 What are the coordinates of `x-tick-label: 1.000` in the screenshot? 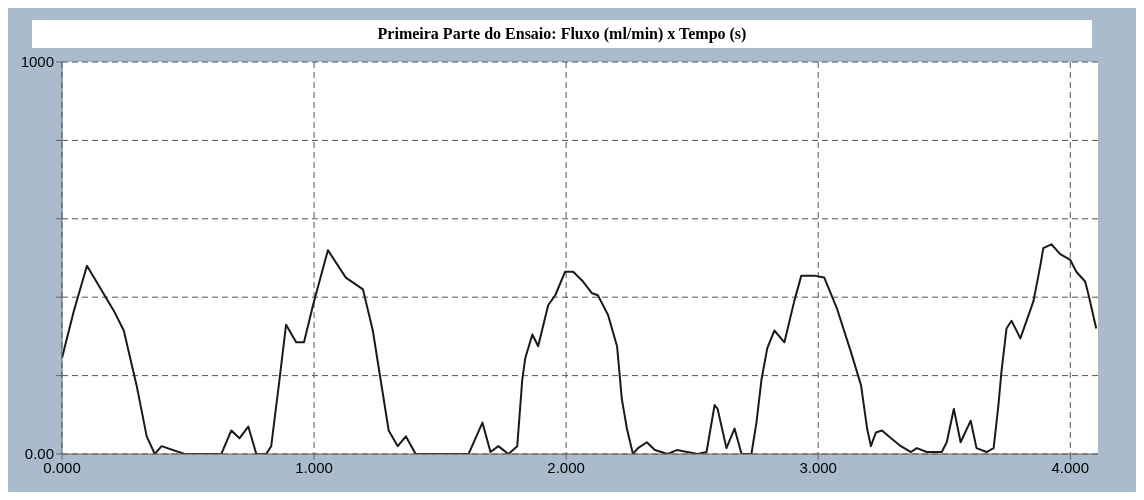 It's located at (314, 467).